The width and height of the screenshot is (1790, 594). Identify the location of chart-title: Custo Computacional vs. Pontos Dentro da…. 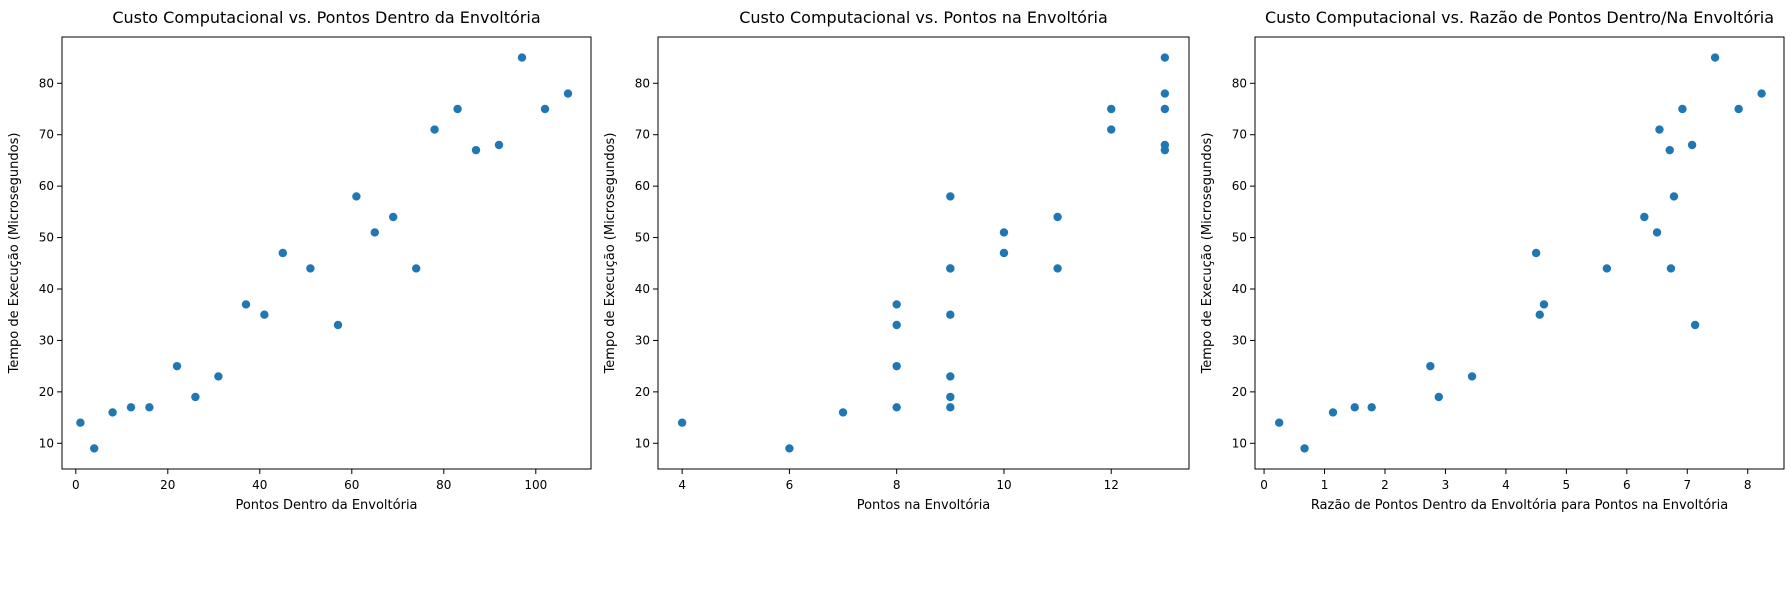
(326, 17).